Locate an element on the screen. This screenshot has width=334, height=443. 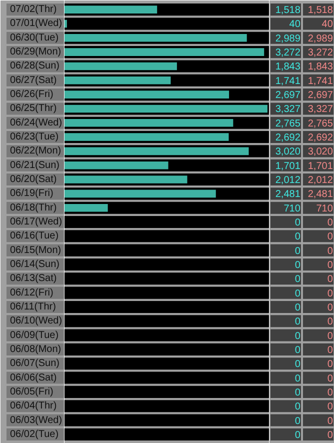
text: 2,765 is located at coordinates (320, 124).